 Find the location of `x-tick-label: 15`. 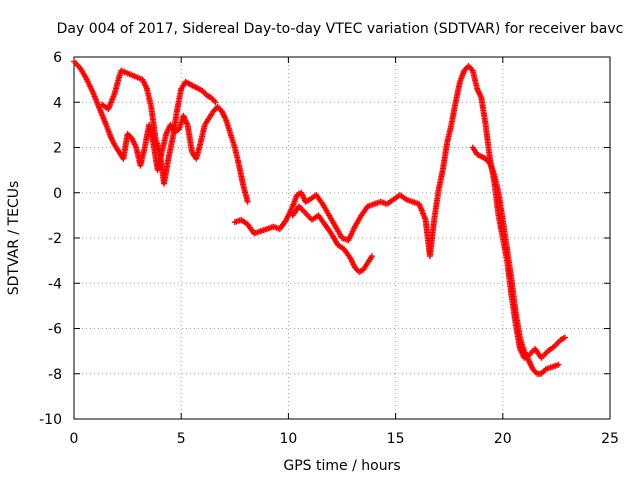

x-tick-label: 15 is located at coordinates (396, 439).